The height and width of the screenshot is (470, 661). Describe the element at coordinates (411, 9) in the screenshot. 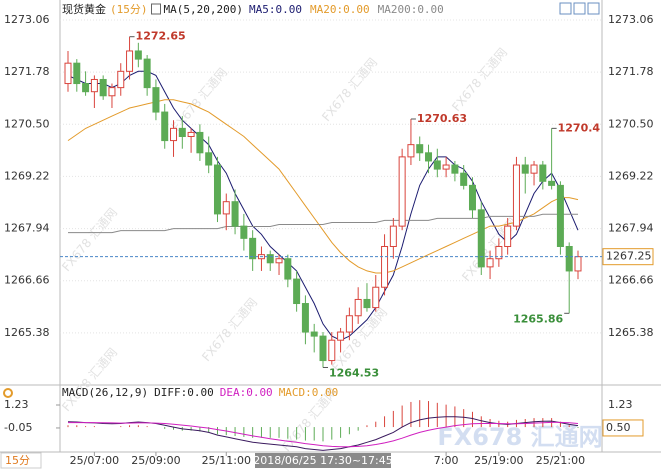

I see `header-text: MA200:0.00` at that location.